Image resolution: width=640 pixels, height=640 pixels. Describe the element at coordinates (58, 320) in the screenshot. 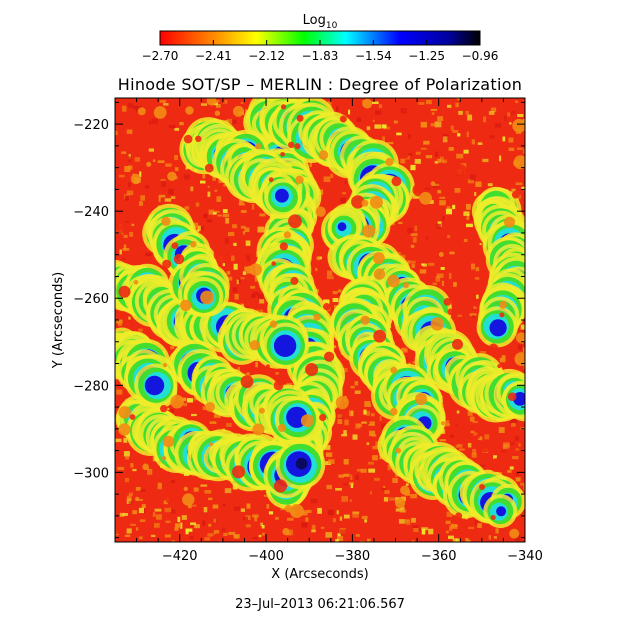

I see `y-axis-label: Y (Arcseconds)` at that location.